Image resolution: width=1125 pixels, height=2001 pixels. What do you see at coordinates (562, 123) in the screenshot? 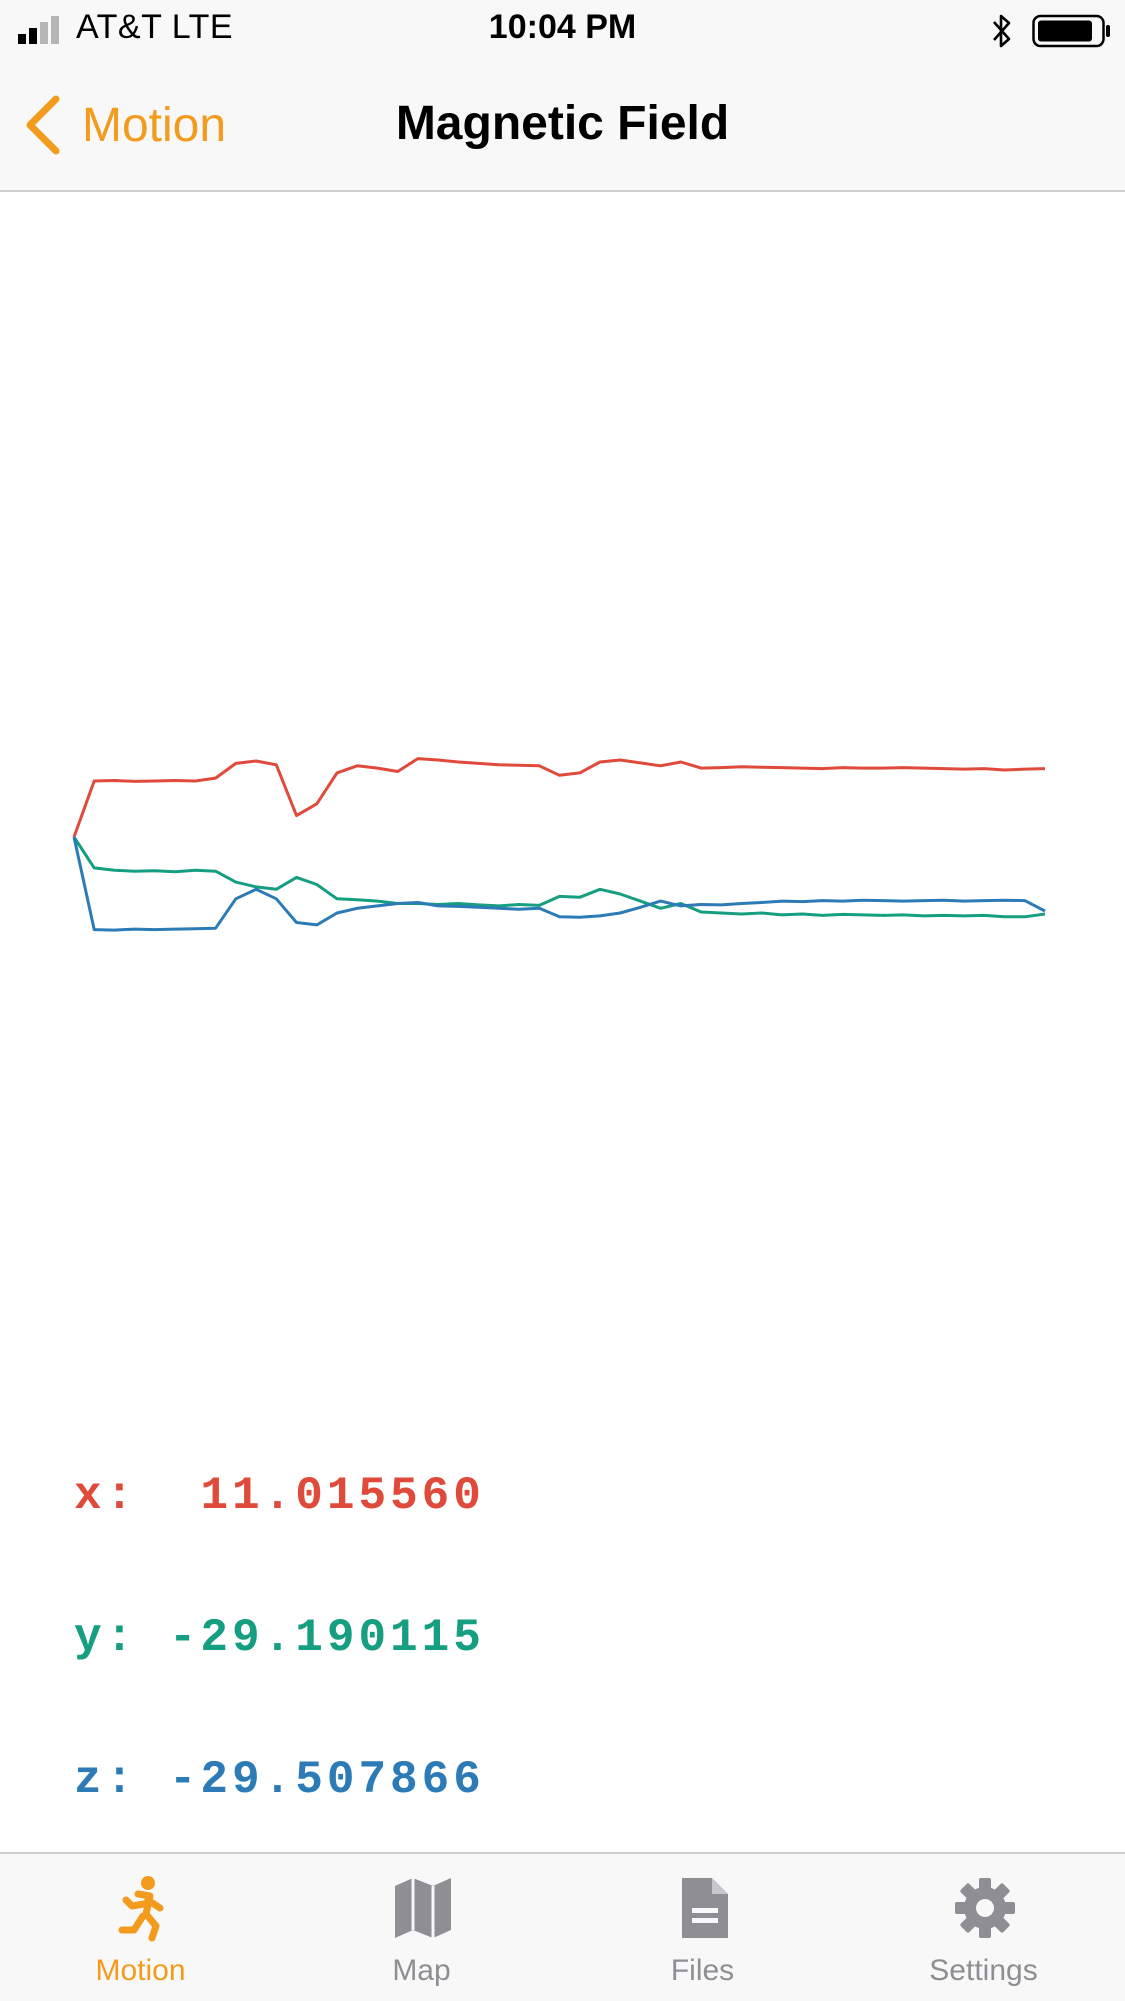
I see `page-title: Magnetic Field` at bounding box center [562, 123].